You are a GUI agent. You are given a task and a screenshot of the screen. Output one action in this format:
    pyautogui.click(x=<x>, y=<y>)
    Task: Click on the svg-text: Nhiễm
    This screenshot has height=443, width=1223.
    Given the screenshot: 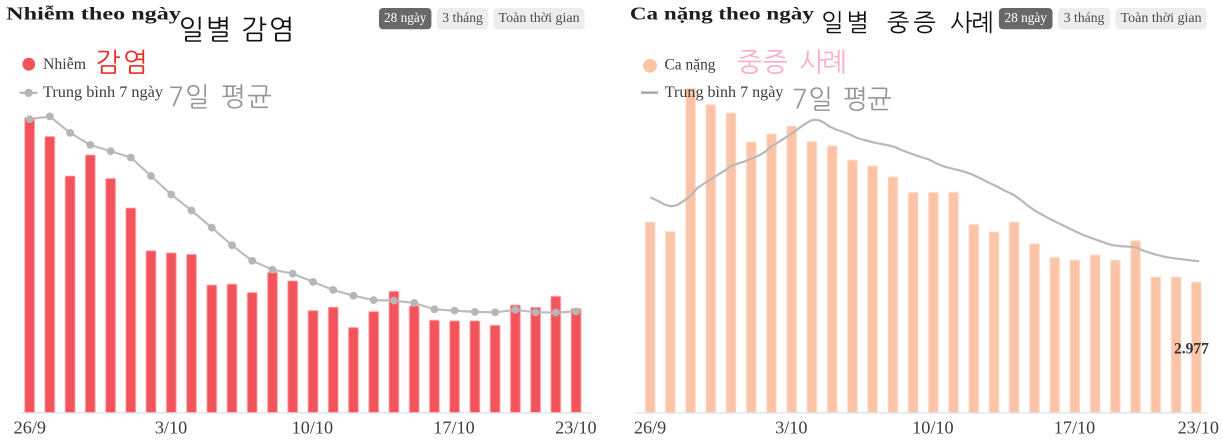 What is the action you would take?
    pyautogui.click(x=65, y=64)
    